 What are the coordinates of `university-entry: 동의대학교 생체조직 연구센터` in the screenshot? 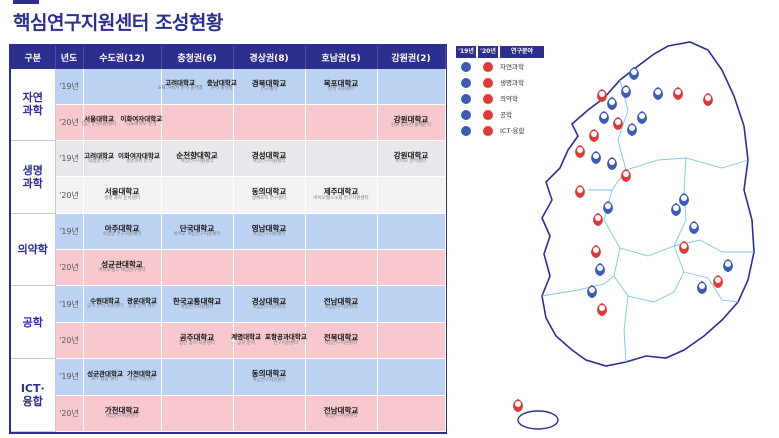 It's located at (269, 194).